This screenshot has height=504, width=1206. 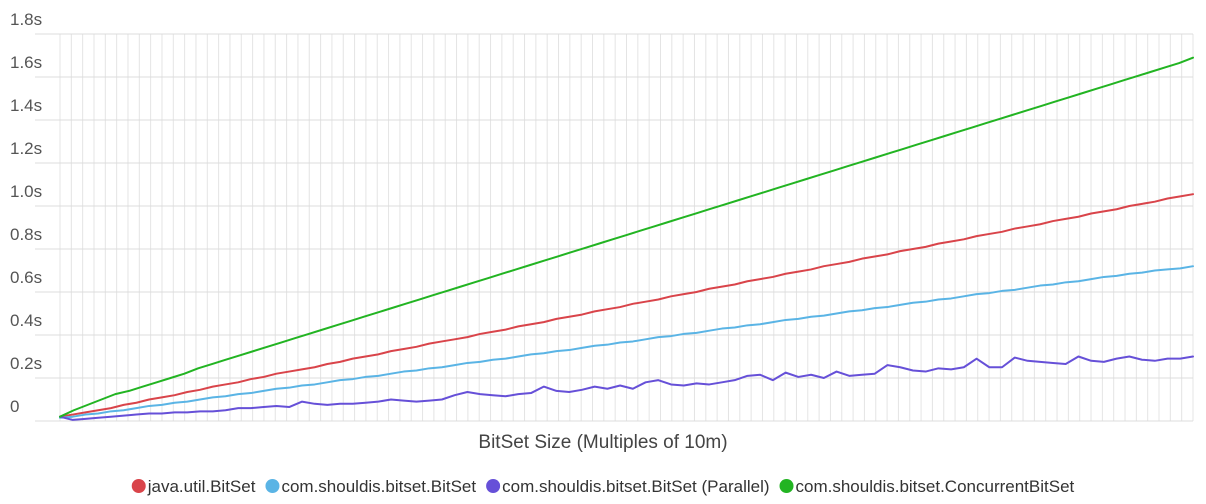 I want to click on legend-item-2: com.shouldis.bitset.BitSet (Parallel), so click(x=628, y=486).